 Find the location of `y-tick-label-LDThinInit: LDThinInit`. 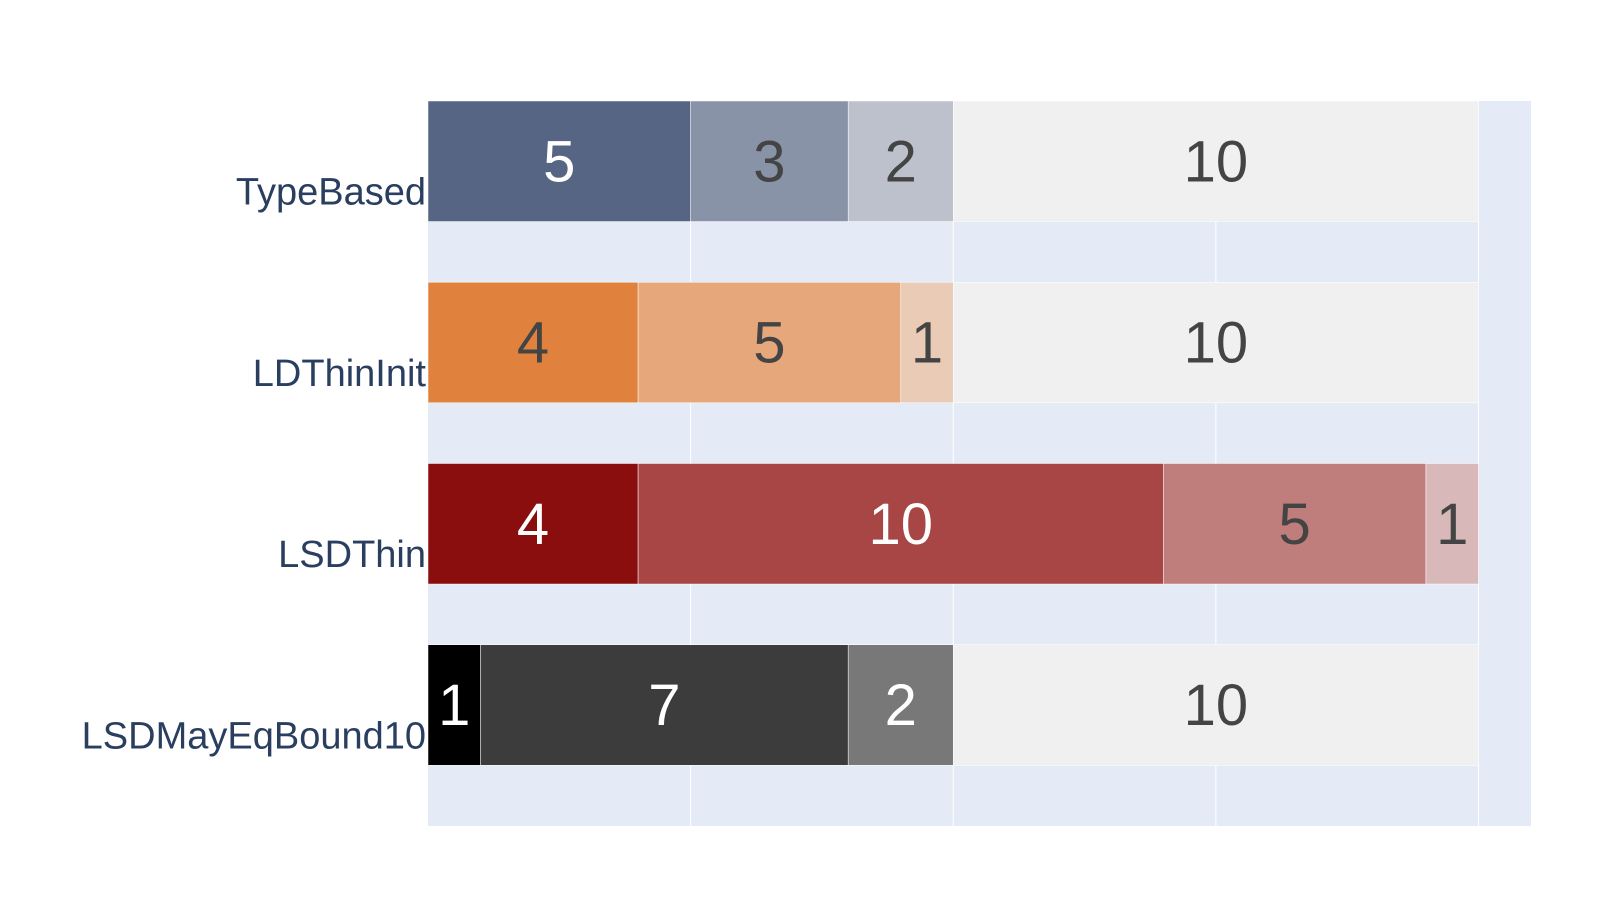

y-tick-label-LDThinInit: LDThinInit is located at coordinates (340, 374).